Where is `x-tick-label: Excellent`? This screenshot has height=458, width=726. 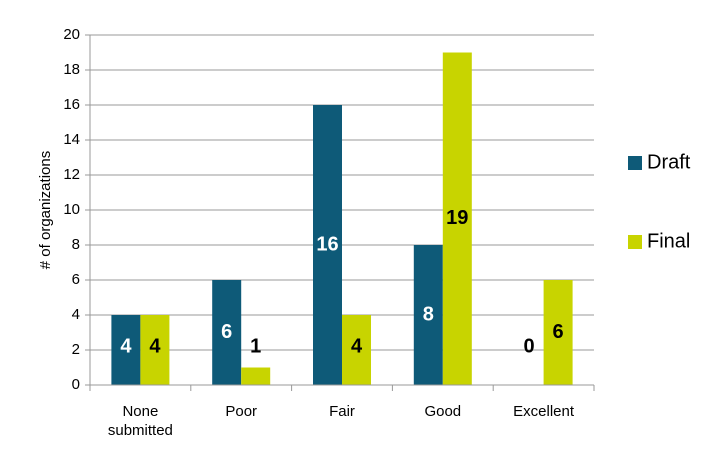
x-tick-label: Excellent is located at coordinates (544, 411).